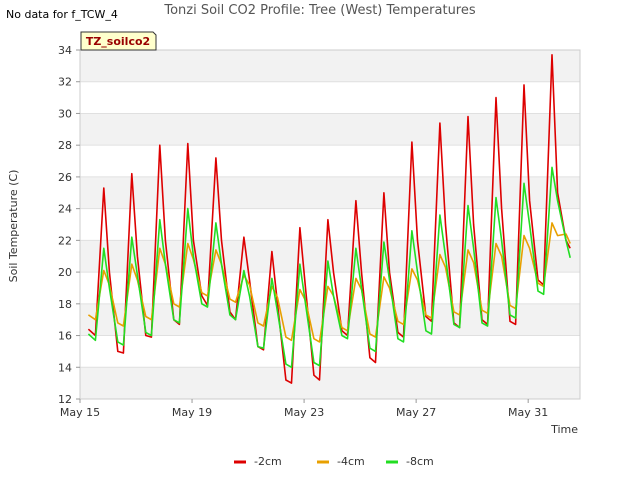 Image resolution: width=640 pixels, height=480 pixels. Describe the element at coordinates (334, 461) in the screenshot. I see `legend: -2cm -4cm -8cm` at that location.